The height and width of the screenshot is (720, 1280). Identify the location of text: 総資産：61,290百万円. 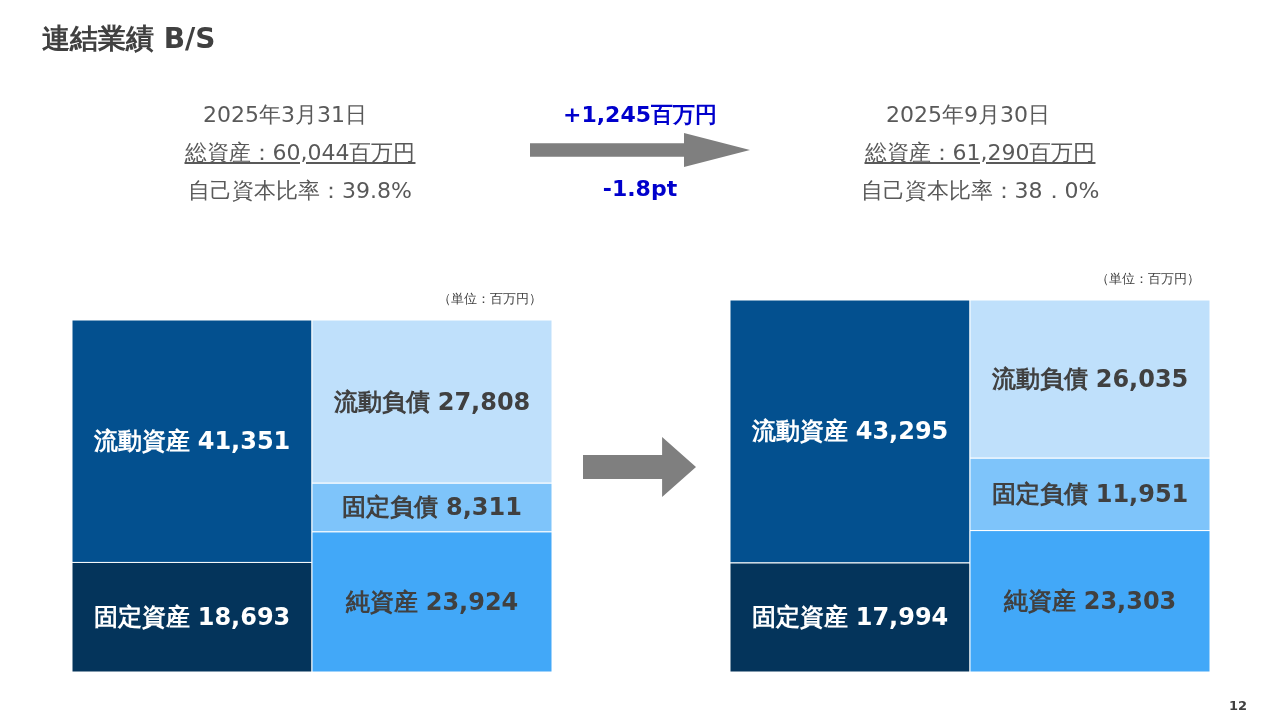
(980, 153).